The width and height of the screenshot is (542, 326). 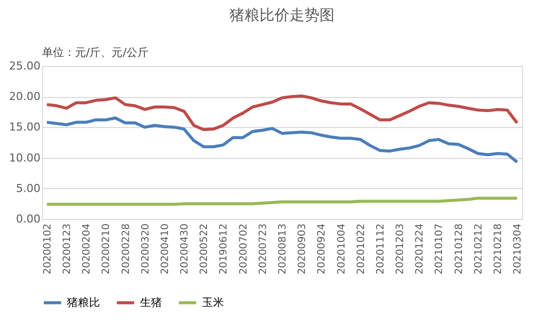 What do you see at coordinates (440, 249) in the screenshot?
I see `x-tick-label: 20210107` at bounding box center [440, 249].